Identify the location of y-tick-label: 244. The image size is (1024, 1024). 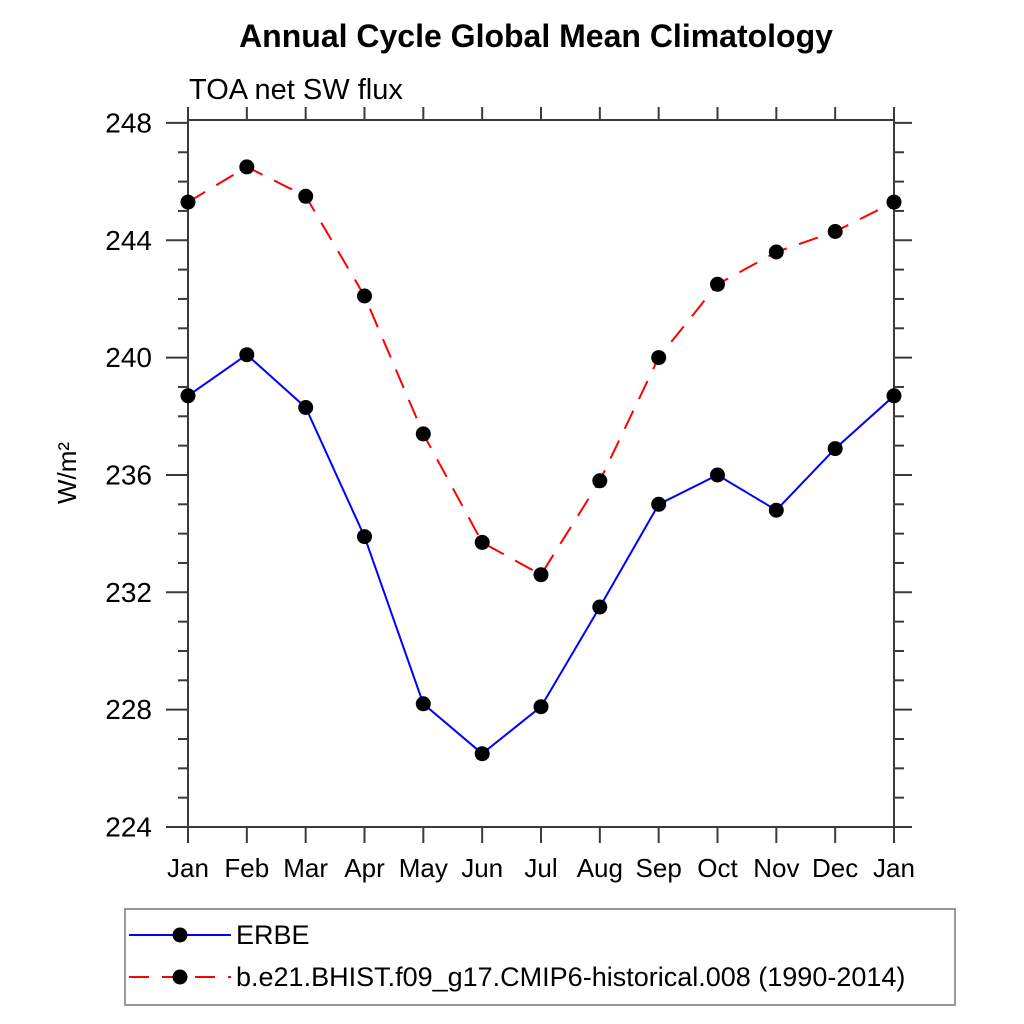
(128, 240).